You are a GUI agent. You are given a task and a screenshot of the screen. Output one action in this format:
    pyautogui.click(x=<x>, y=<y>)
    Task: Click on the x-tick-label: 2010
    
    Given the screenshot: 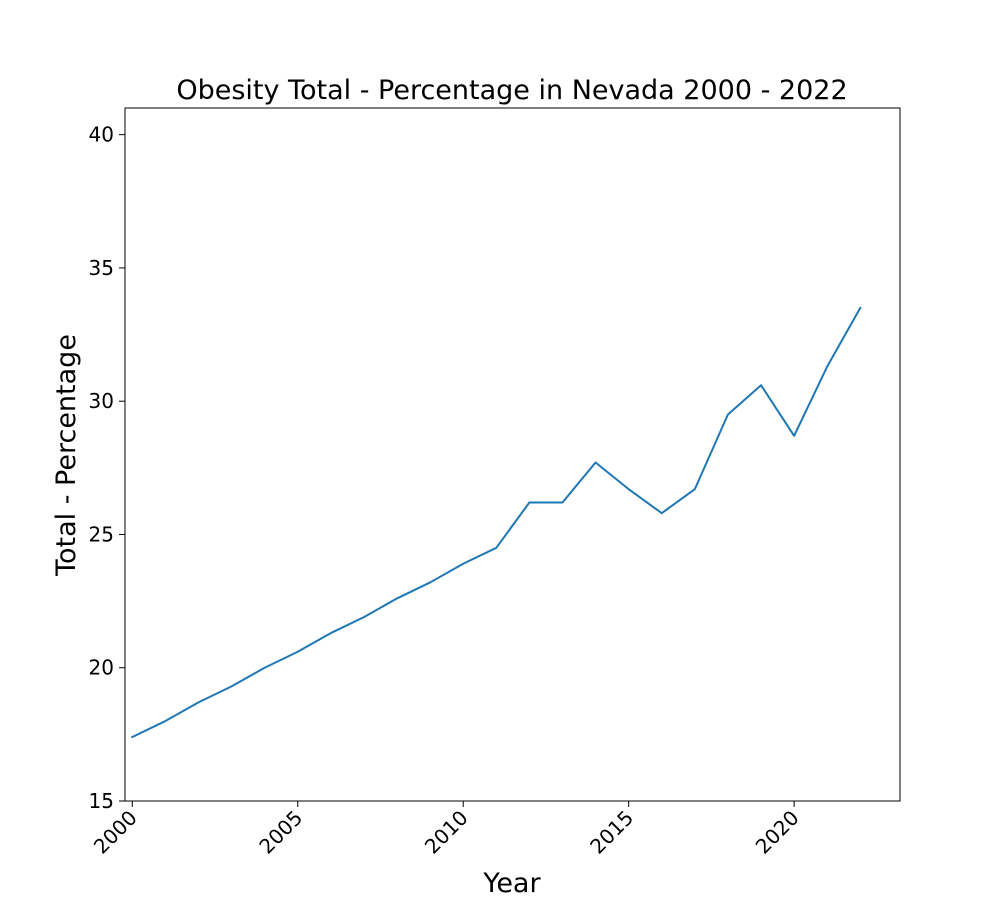 What is the action you would take?
    pyautogui.click(x=446, y=832)
    